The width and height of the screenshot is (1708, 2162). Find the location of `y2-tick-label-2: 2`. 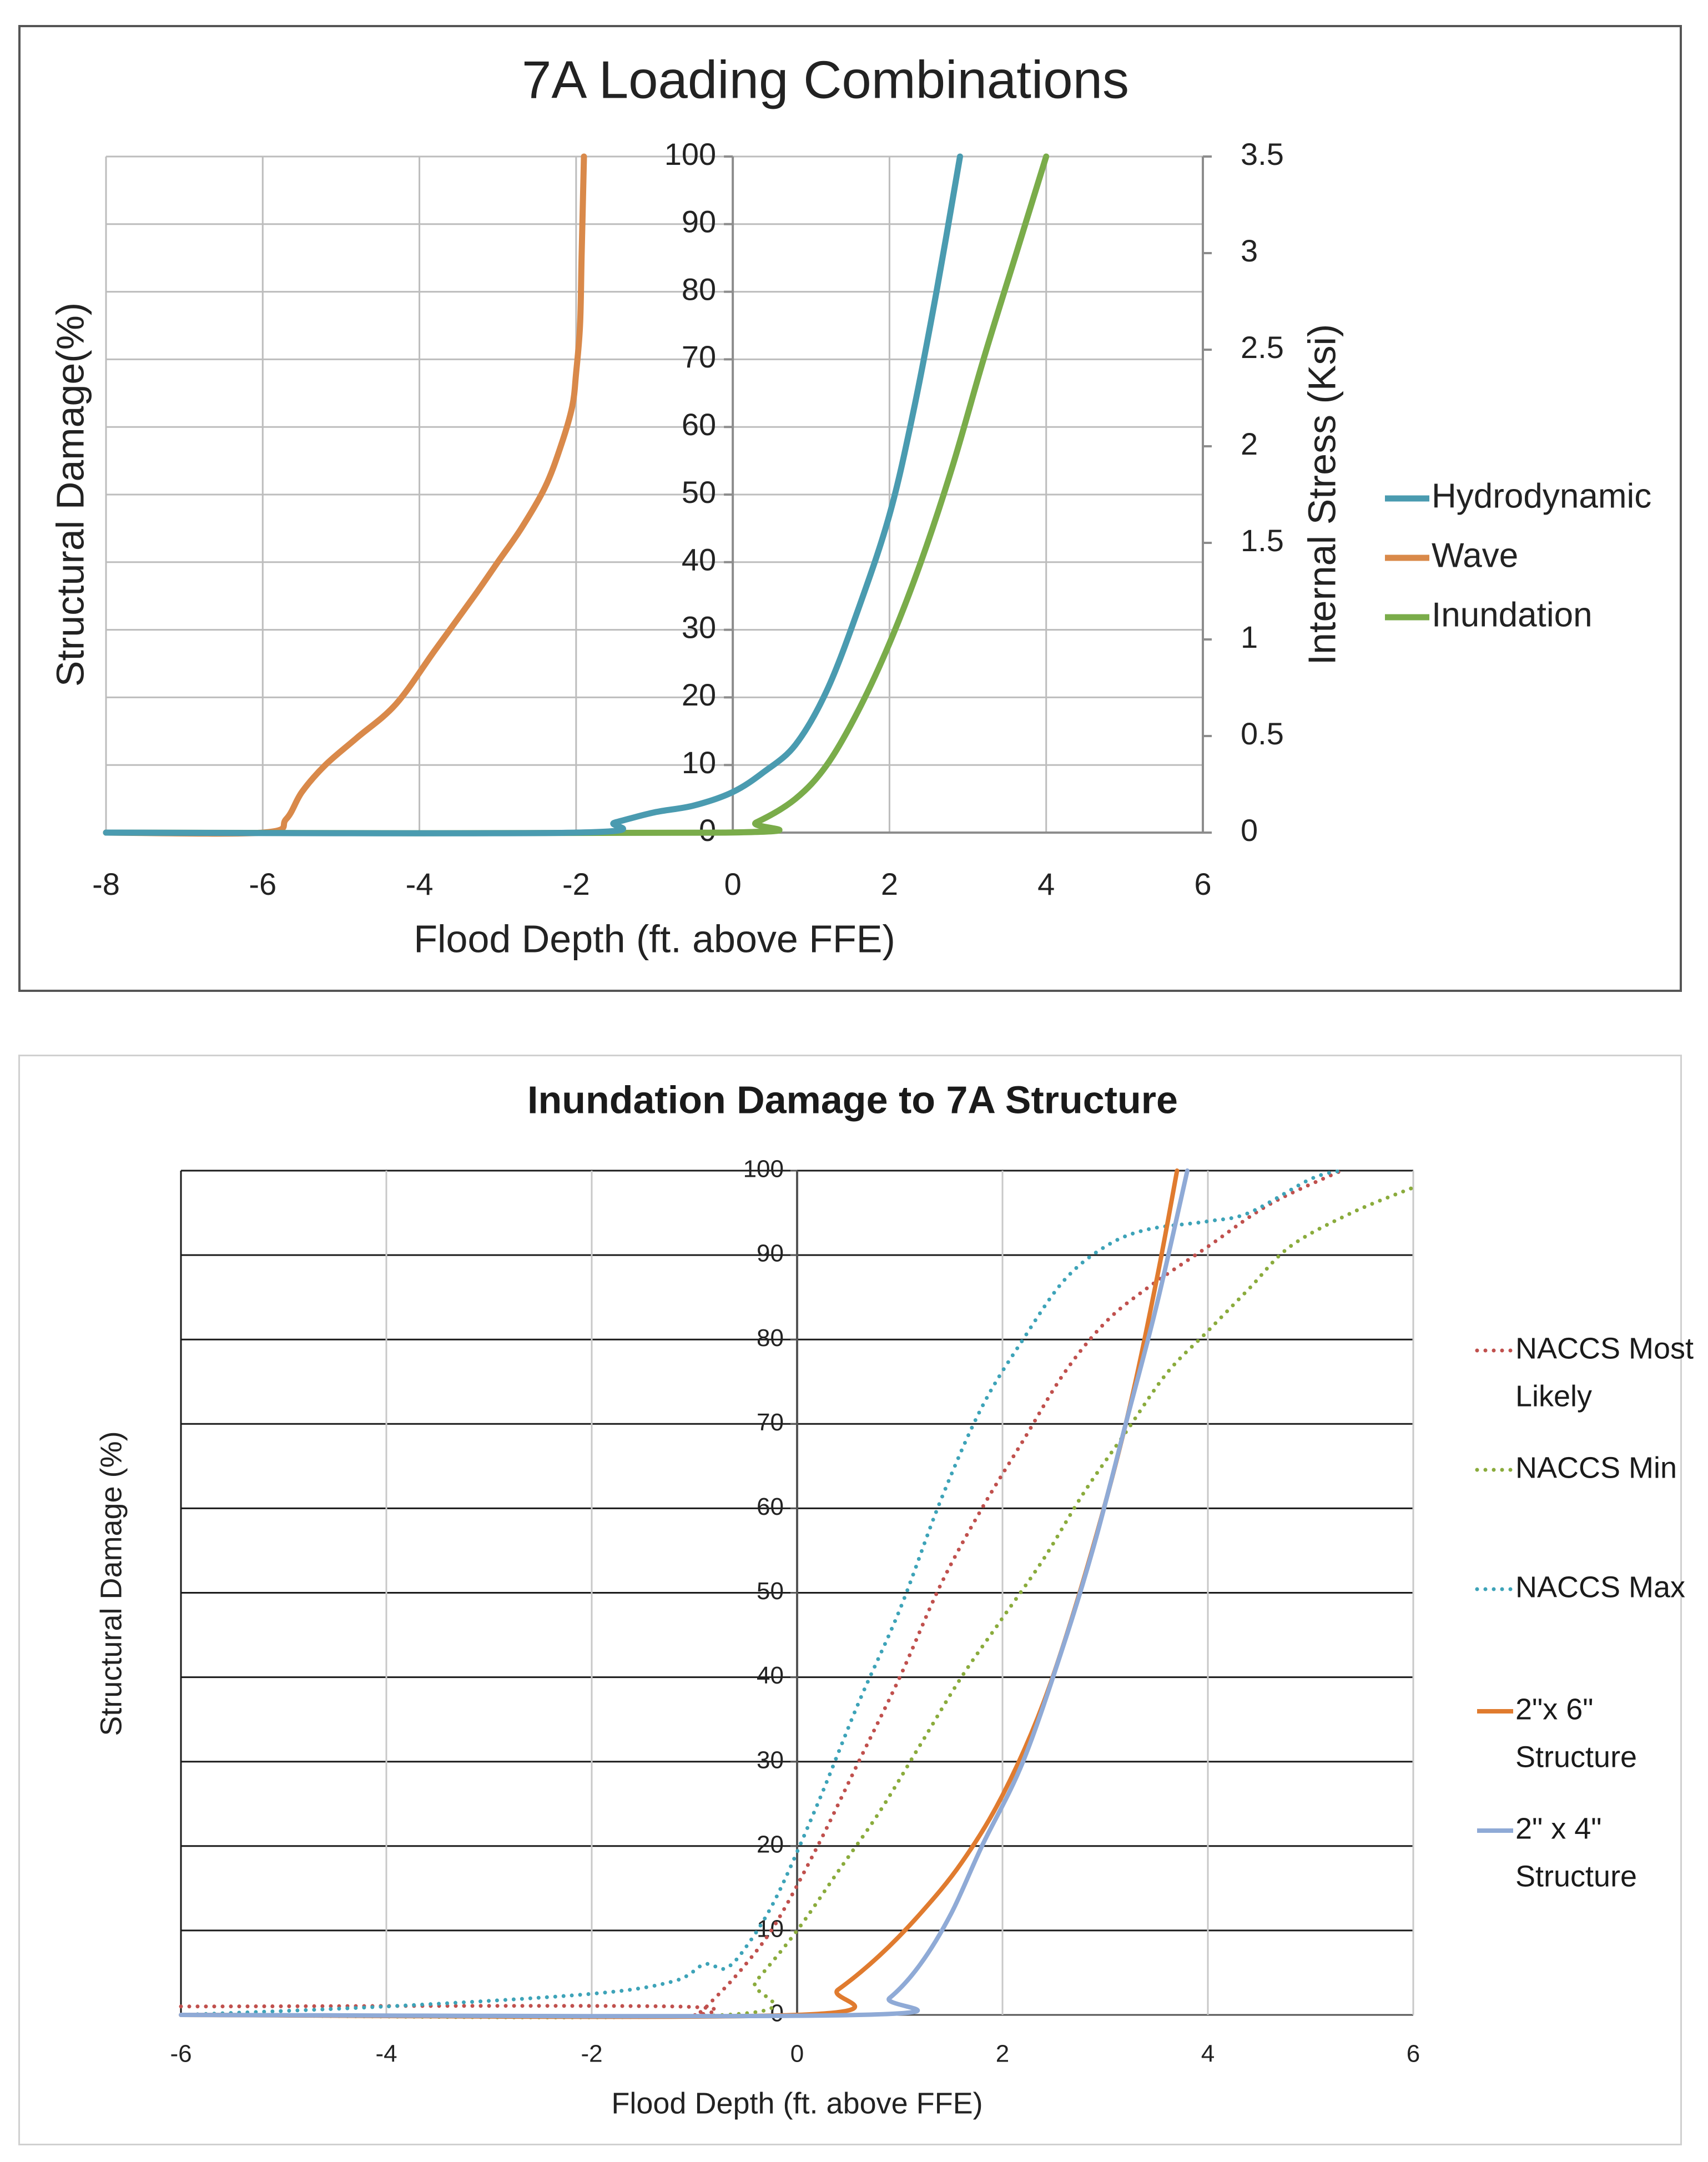

y2-tick-label-2: 2 is located at coordinates (1249, 444).